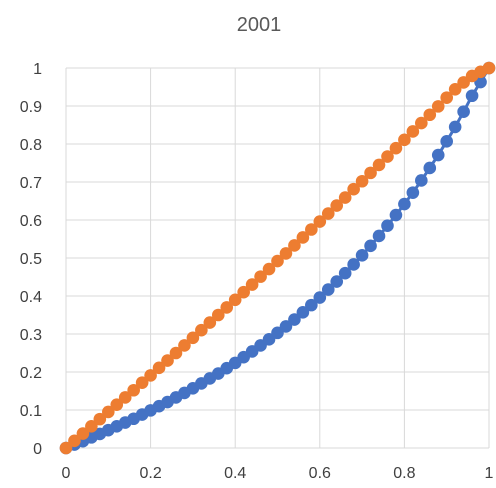  What do you see at coordinates (404, 473) in the screenshot?
I see `x-tick-label: 0.8` at bounding box center [404, 473].